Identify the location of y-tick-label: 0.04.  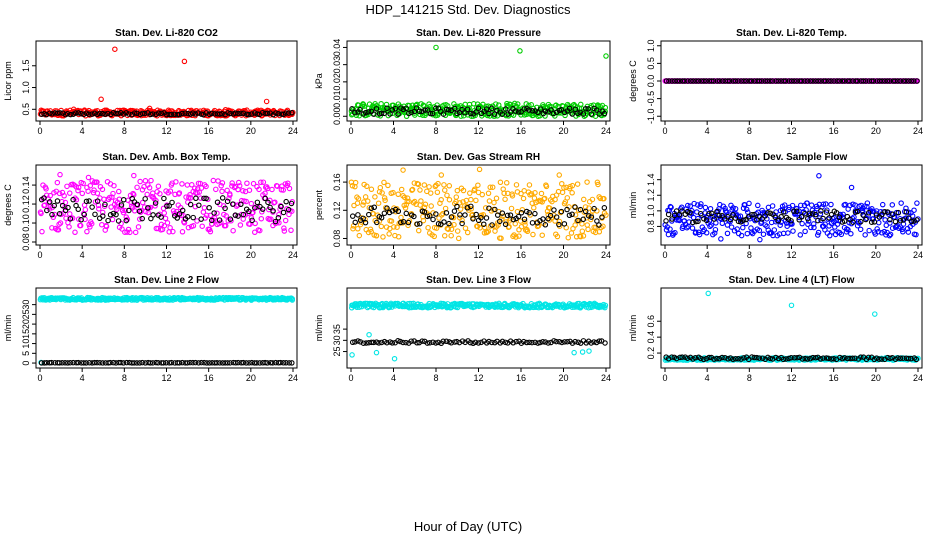
(337, 48).